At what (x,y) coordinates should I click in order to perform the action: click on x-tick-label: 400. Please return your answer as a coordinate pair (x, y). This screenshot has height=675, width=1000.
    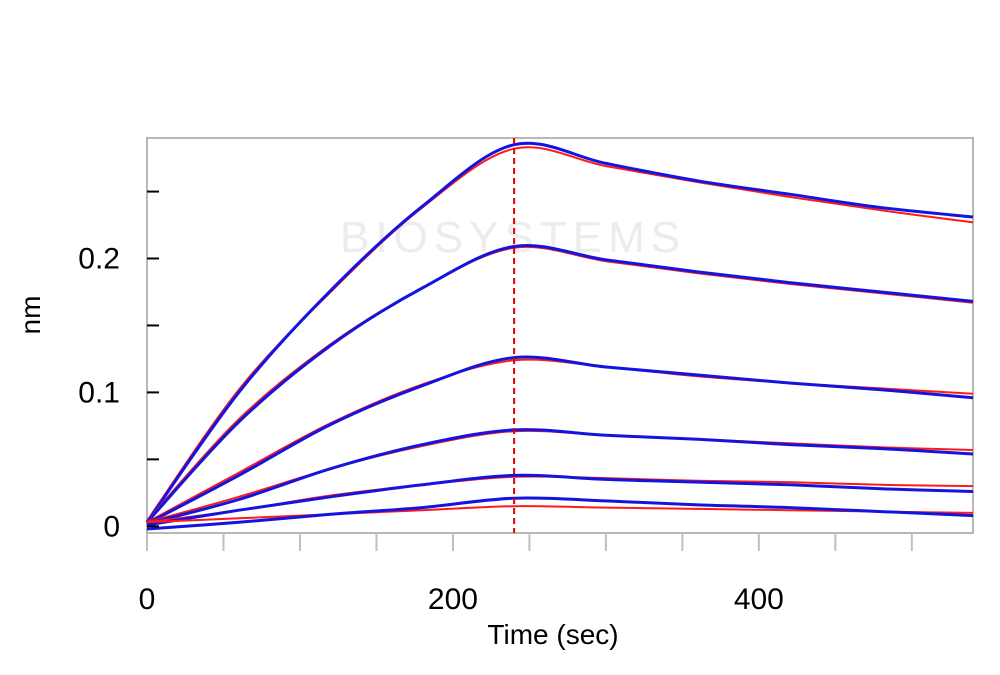
    Looking at the image, I should click on (759, 599).